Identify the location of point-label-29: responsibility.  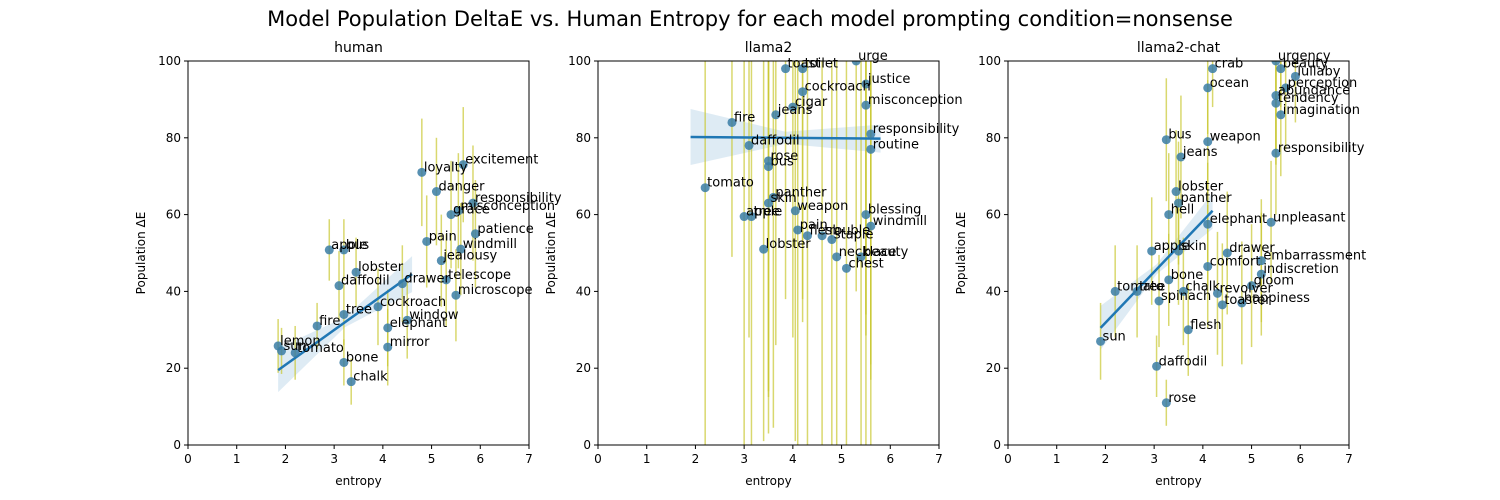
(1321, 148).